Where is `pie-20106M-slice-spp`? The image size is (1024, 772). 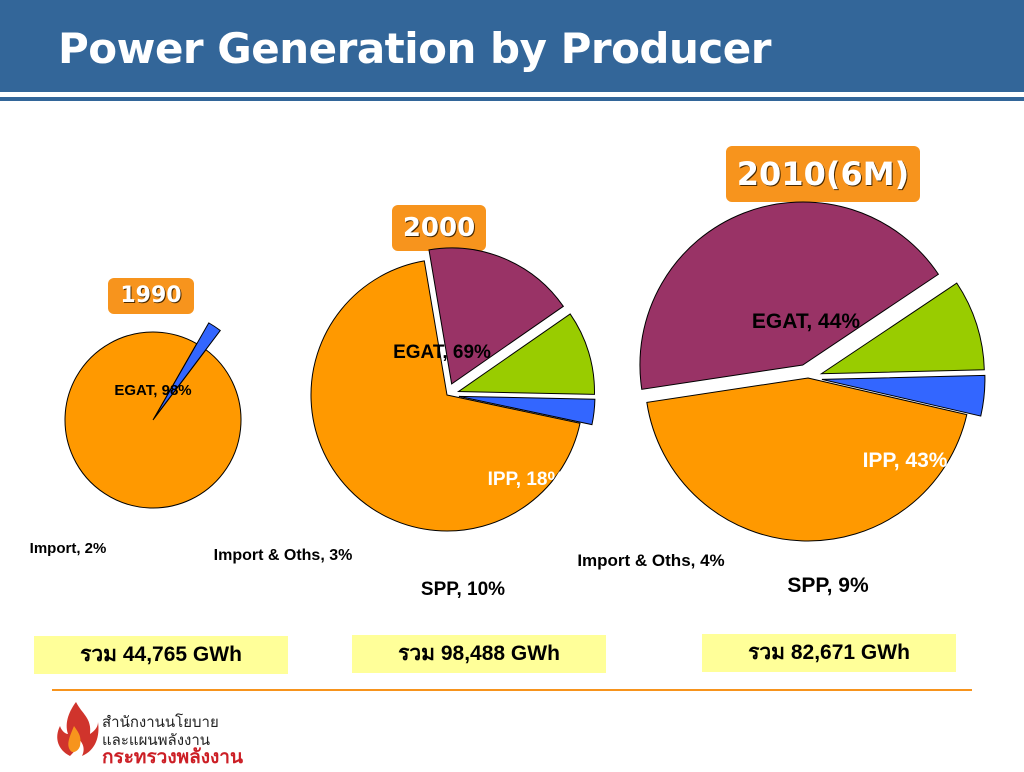
pie-20106M-slice-spp is located at coordinates (902, 328).